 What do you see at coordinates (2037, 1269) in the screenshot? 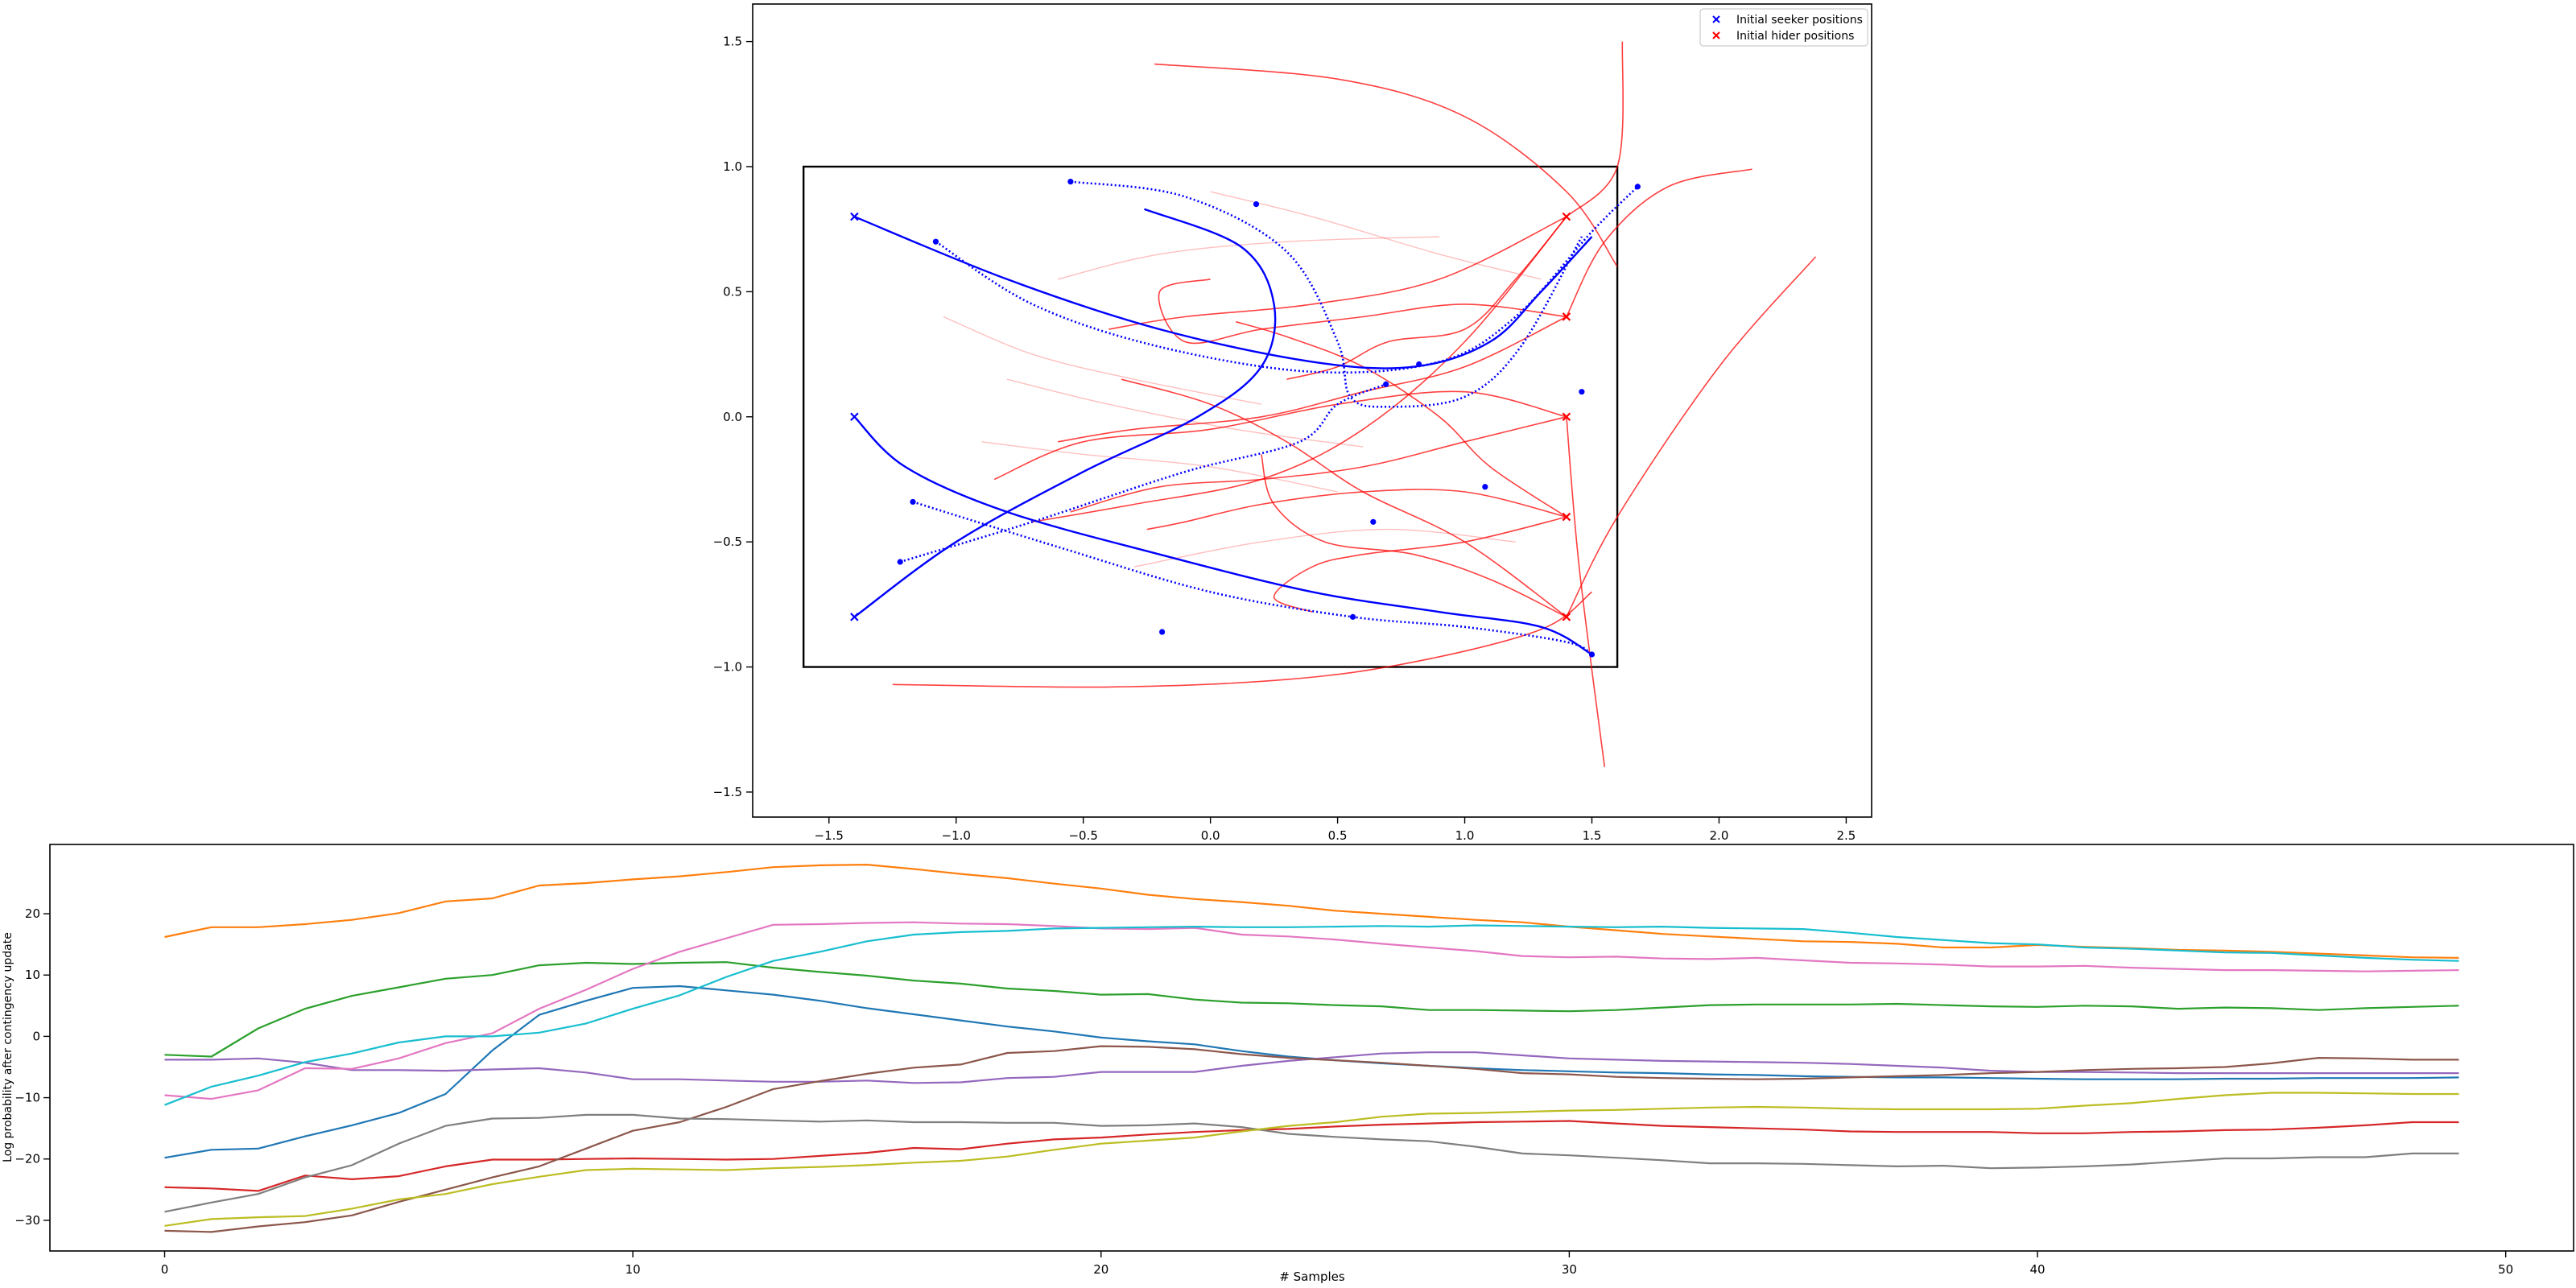
I see `x-tick-label: 40` at bounding box center [2037, 1269].